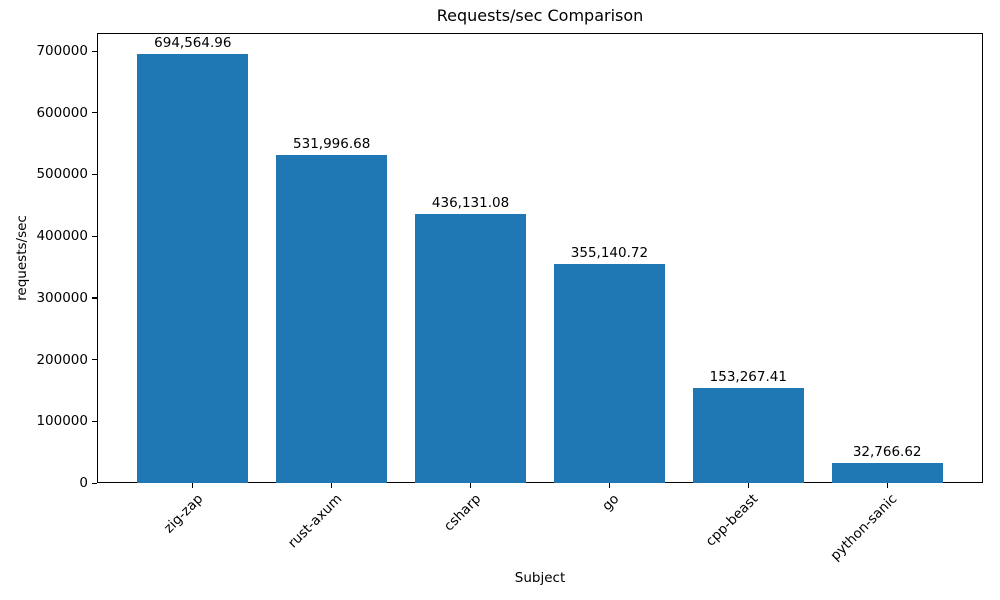  Describe the element at coordinates (540, 578) in the screenshot. I see `x-axis-label: Subject` at that location.